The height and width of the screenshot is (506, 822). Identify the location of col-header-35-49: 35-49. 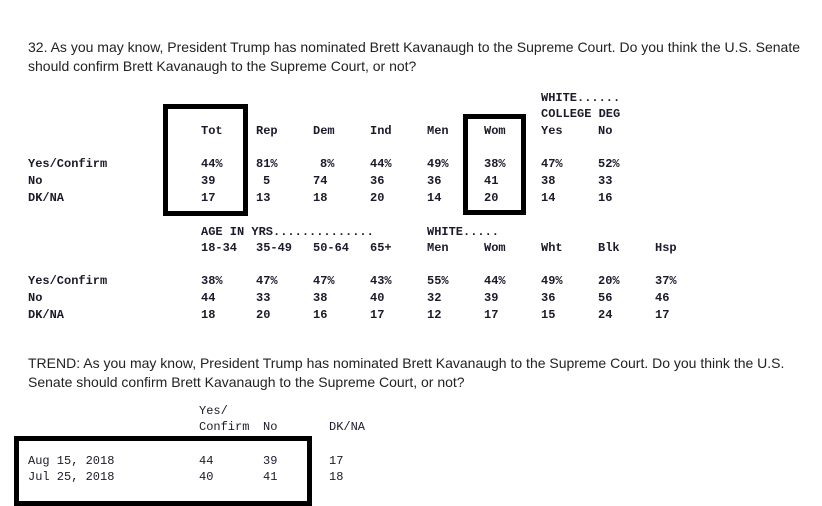
(274, 248).